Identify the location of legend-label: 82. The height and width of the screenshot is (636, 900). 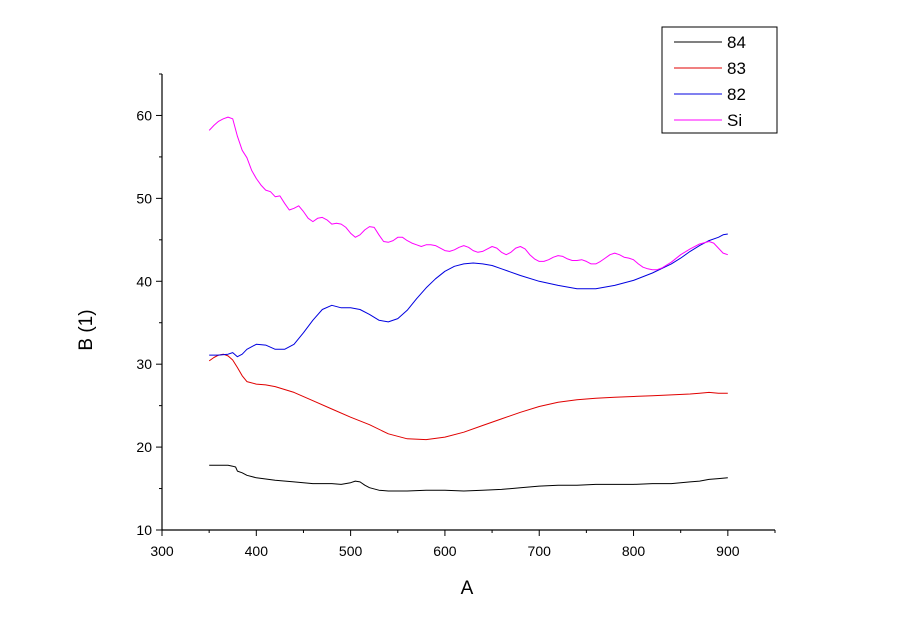
(736, 94).